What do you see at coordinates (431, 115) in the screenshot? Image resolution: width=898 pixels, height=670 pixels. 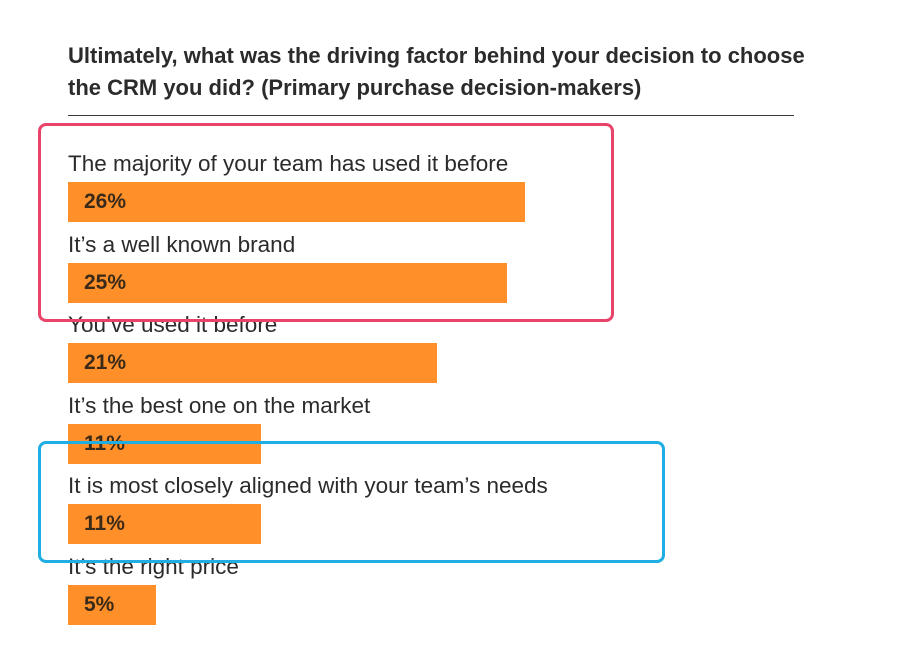 I see `title-divider` at bounding box center [431, 115].